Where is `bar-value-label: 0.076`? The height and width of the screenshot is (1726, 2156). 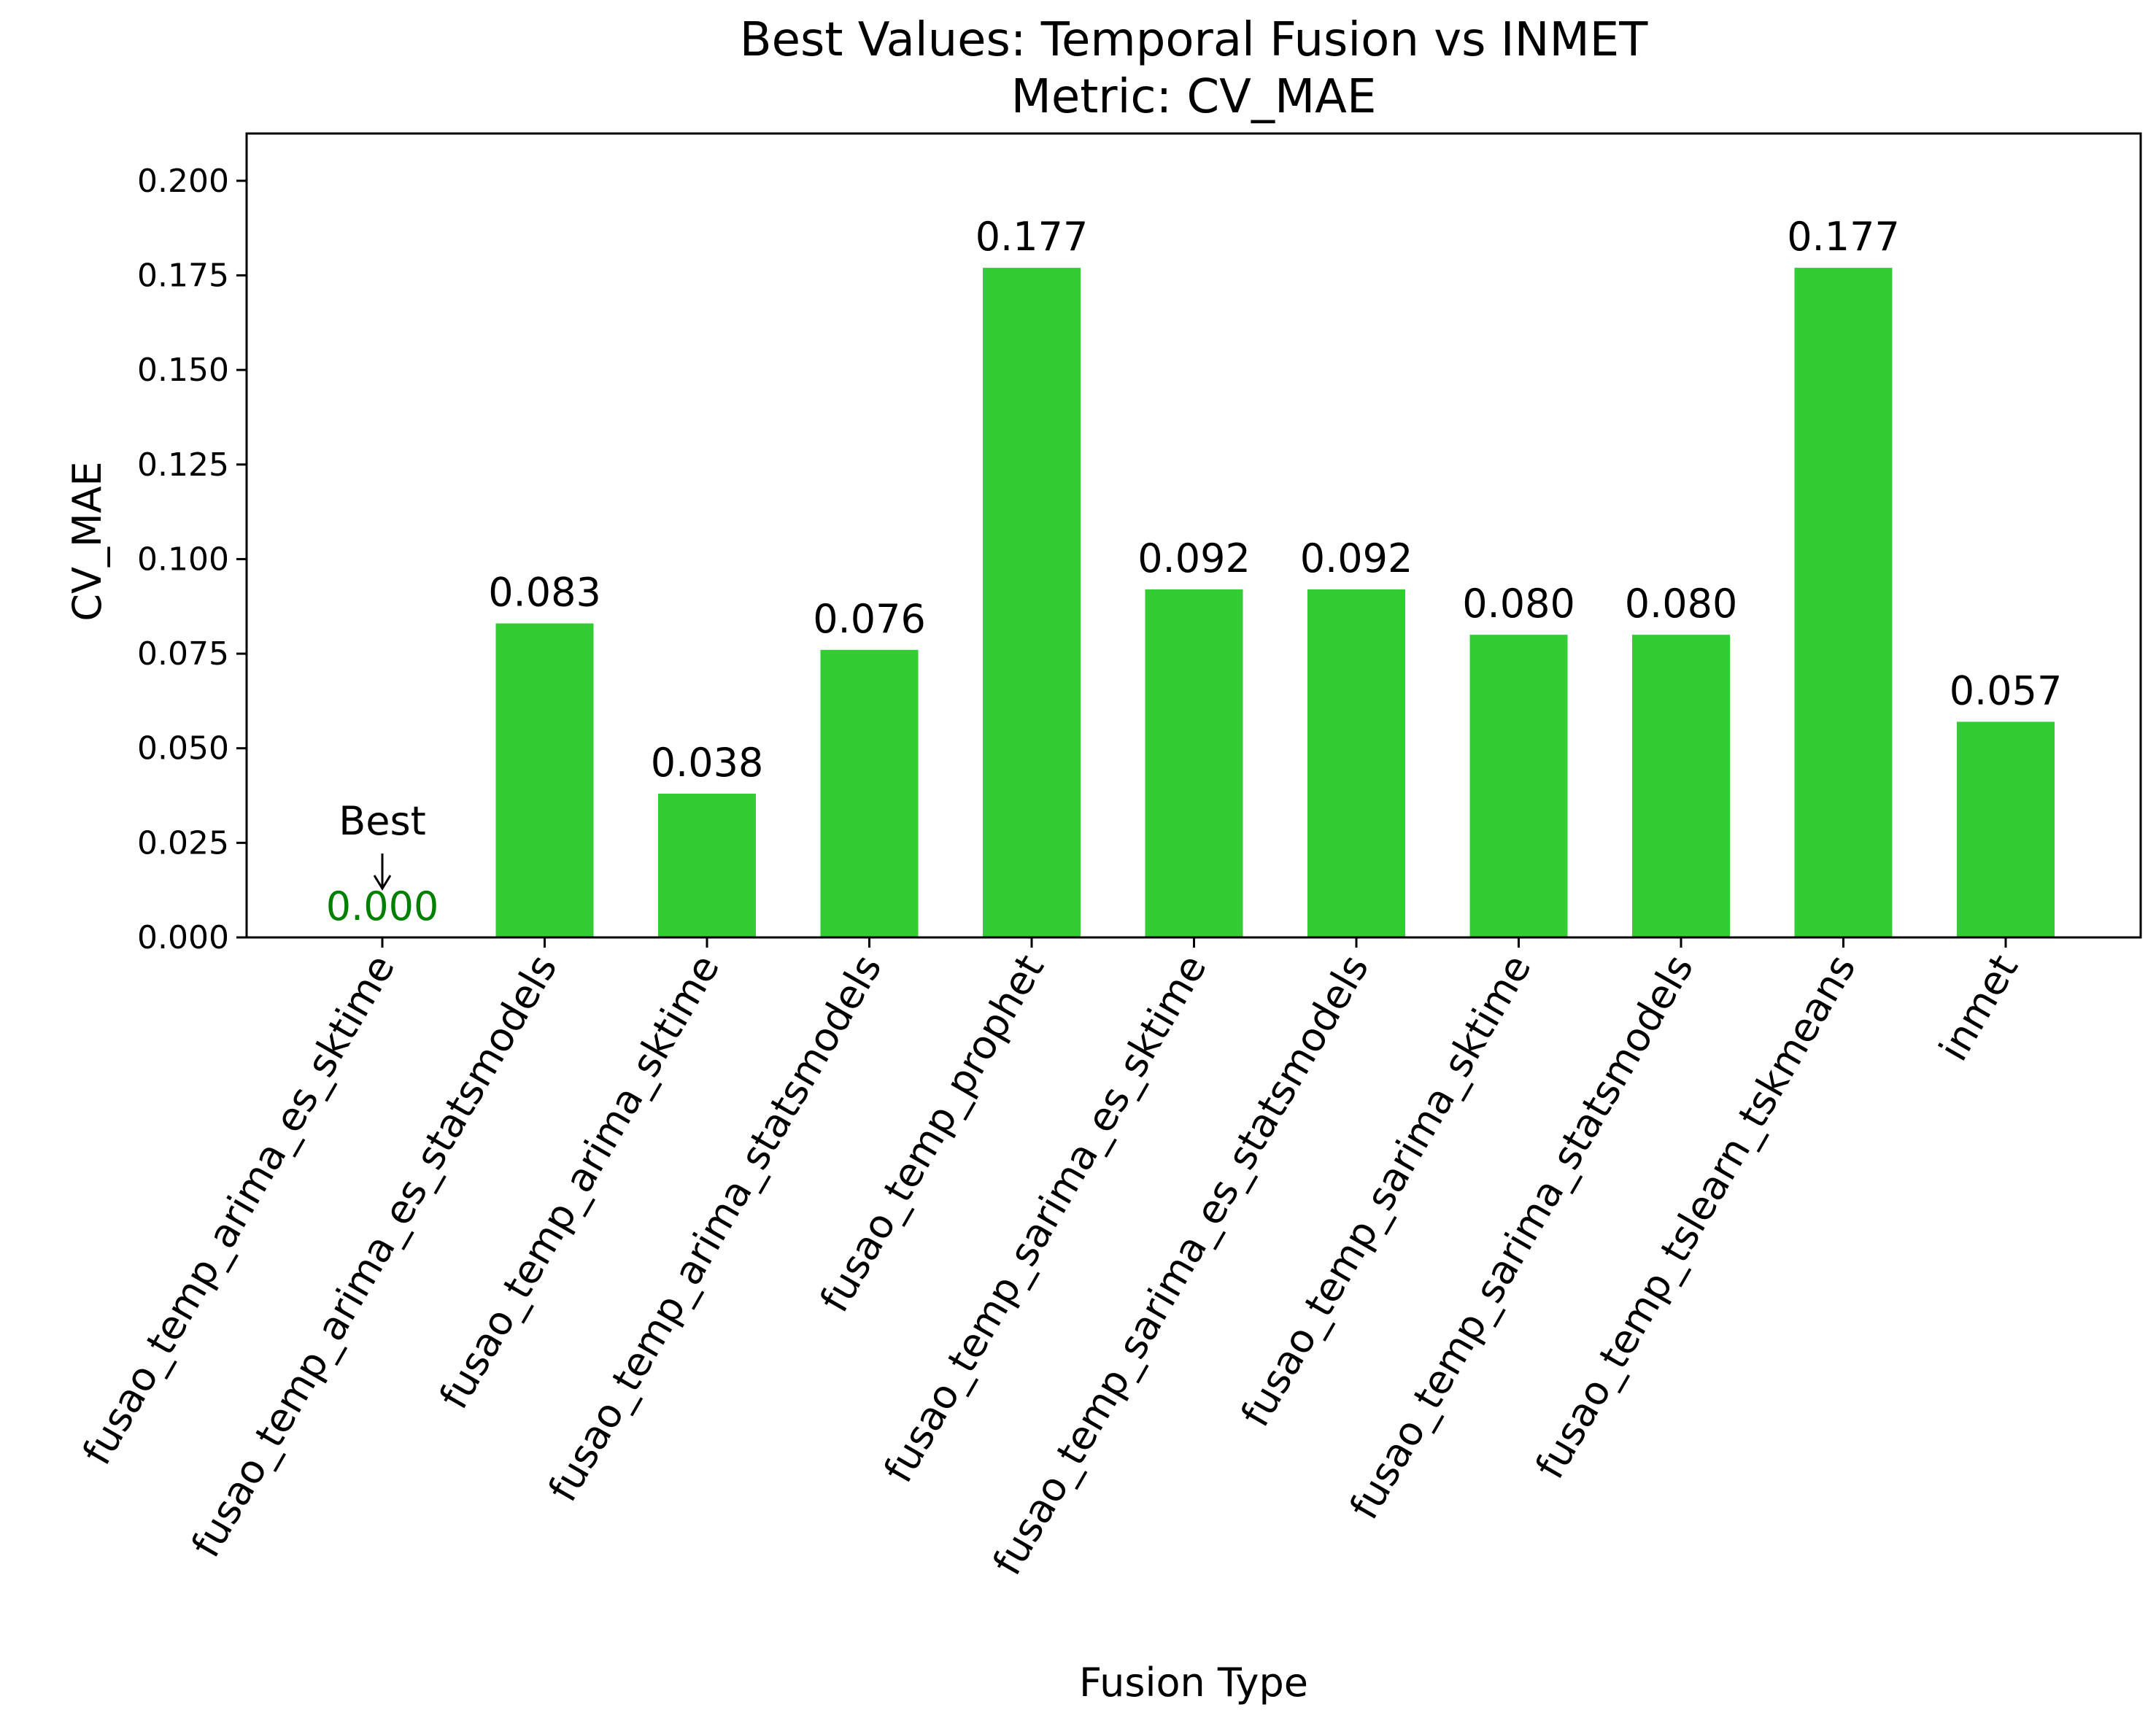 bar-value-label: 0.076 is located at coordinates (869, 619).